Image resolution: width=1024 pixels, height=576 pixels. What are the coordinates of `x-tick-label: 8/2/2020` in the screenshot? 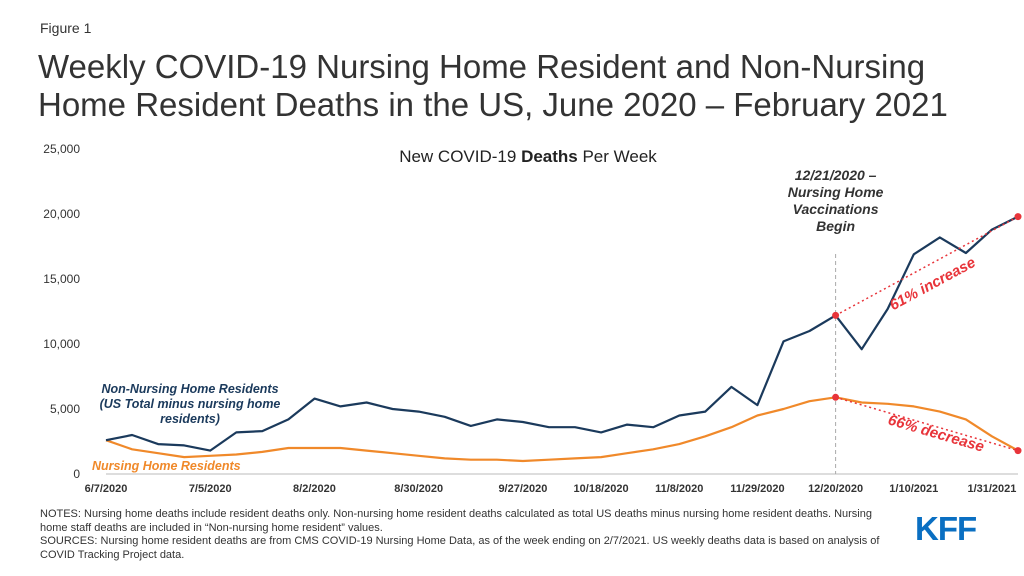 It's located at (314, 489).